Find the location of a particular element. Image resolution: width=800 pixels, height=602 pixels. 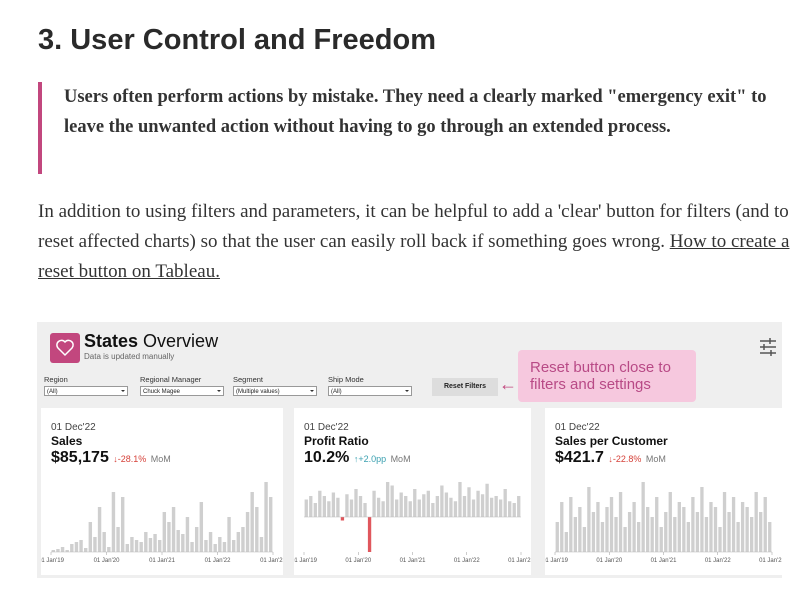

logo-icon is located at coordinates (65, 348).